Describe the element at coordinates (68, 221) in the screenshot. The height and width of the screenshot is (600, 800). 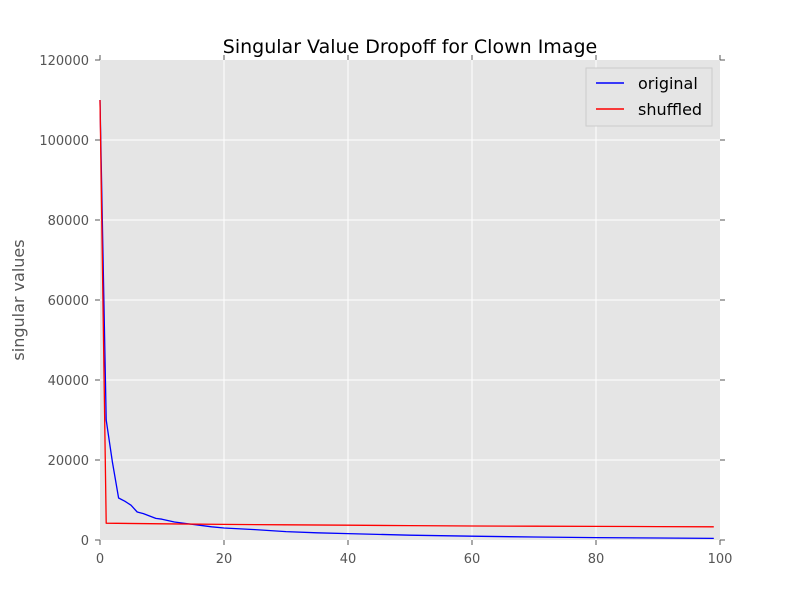
I see `y-tick-label: 80000` at that location.